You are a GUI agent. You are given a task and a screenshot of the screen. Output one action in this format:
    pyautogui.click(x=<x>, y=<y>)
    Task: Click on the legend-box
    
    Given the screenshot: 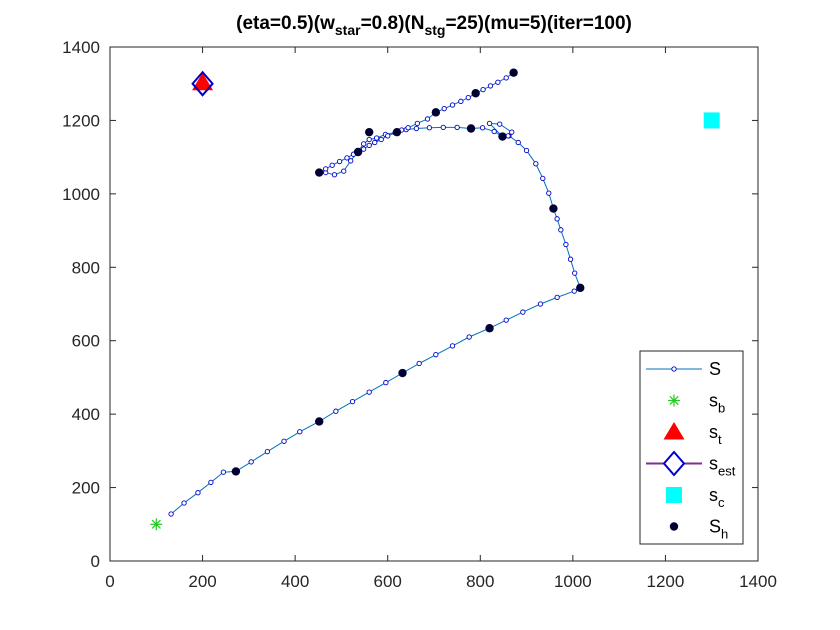 What is the action you would take?
    pyautogui.click(x=691, y=447)
    